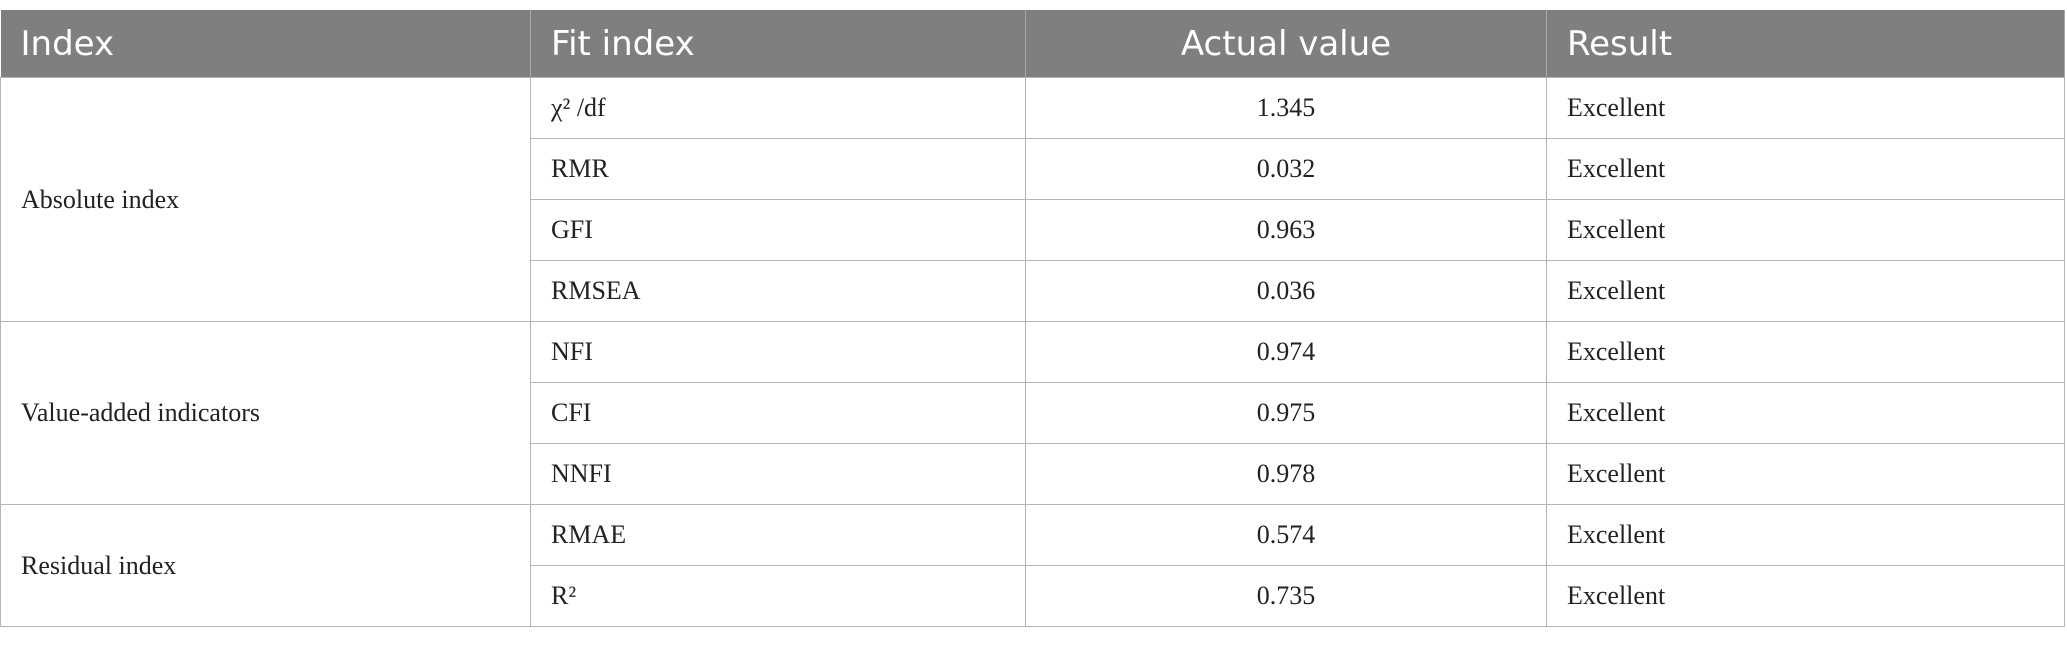 This screenshot has height=648, width=2067. What do you see at coordinates (778, 230) in the screenshot?
I see `fit-index: GFI` at bounding box center [778, 230].